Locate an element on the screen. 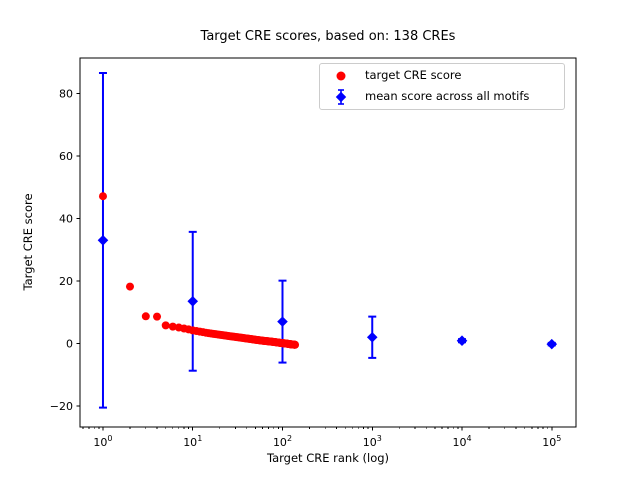 The height and width of the screenshot is (480, 640). chart-title: Target CRE scores, based on: 138 CREs is located at coordinates (328, 36).